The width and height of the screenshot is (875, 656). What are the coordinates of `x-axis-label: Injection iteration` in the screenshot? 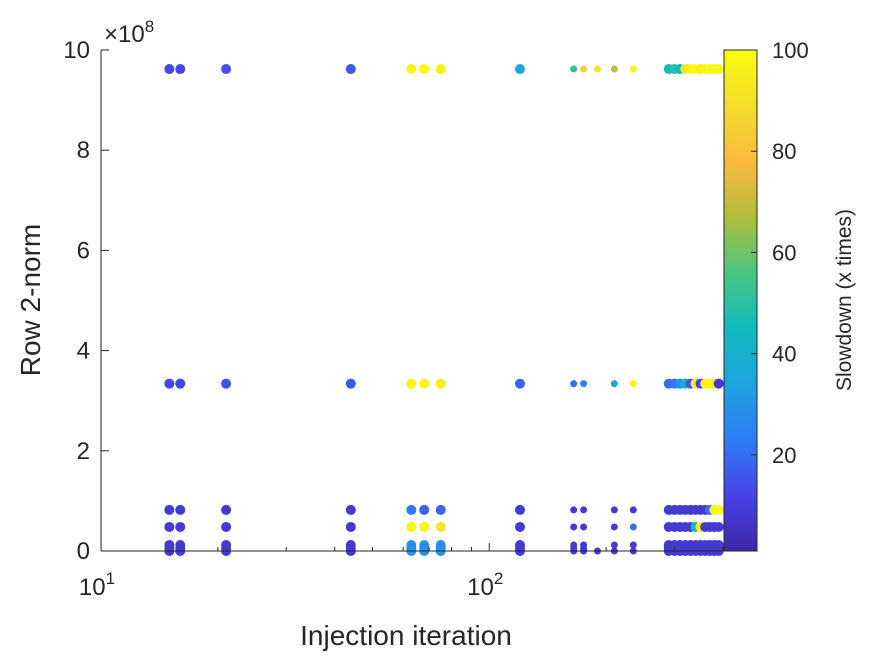 It's located at (406, 635).